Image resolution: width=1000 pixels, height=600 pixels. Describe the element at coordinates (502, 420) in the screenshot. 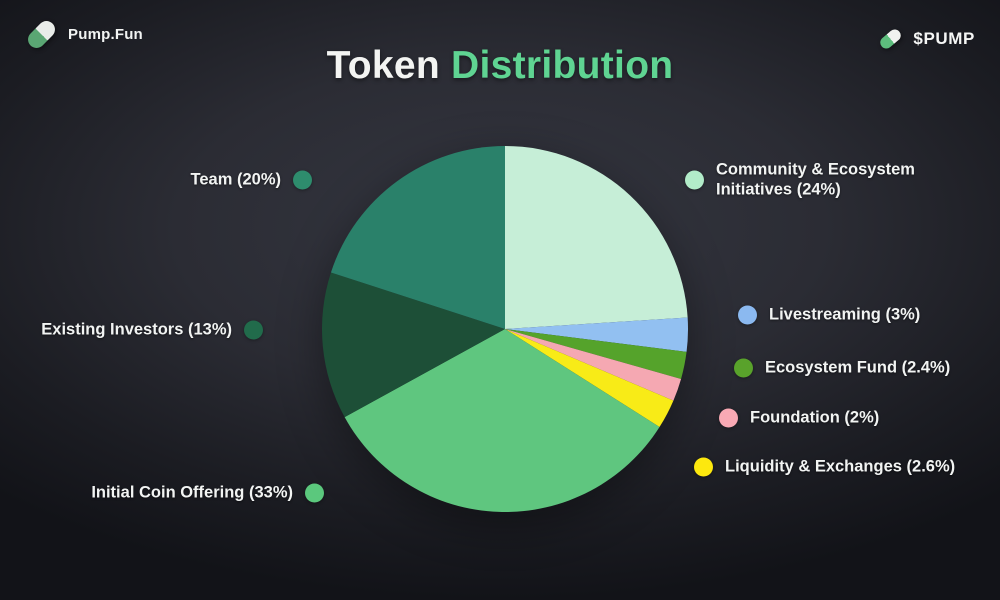

I see `pie-slice-initial-coin-offering` at that location.